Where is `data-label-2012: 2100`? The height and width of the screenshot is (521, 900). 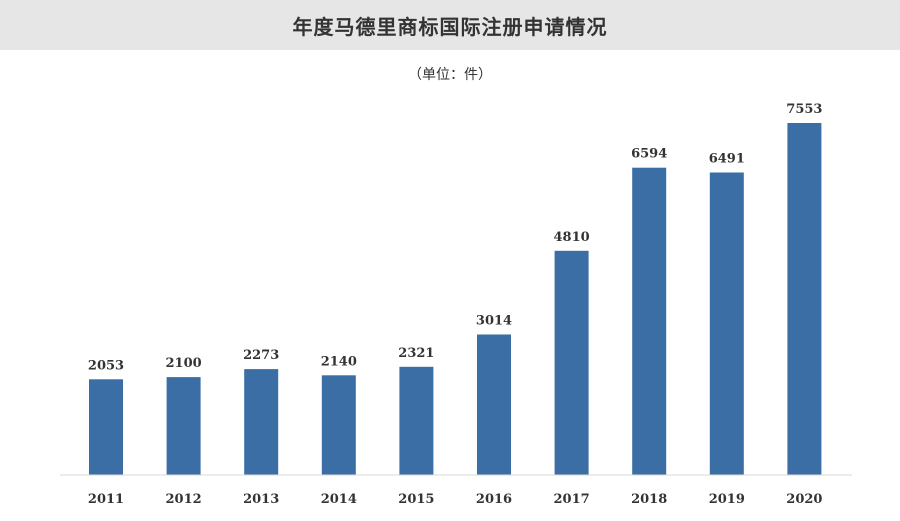 data-label-2012: 2100 is located at coordinates (184, 363).